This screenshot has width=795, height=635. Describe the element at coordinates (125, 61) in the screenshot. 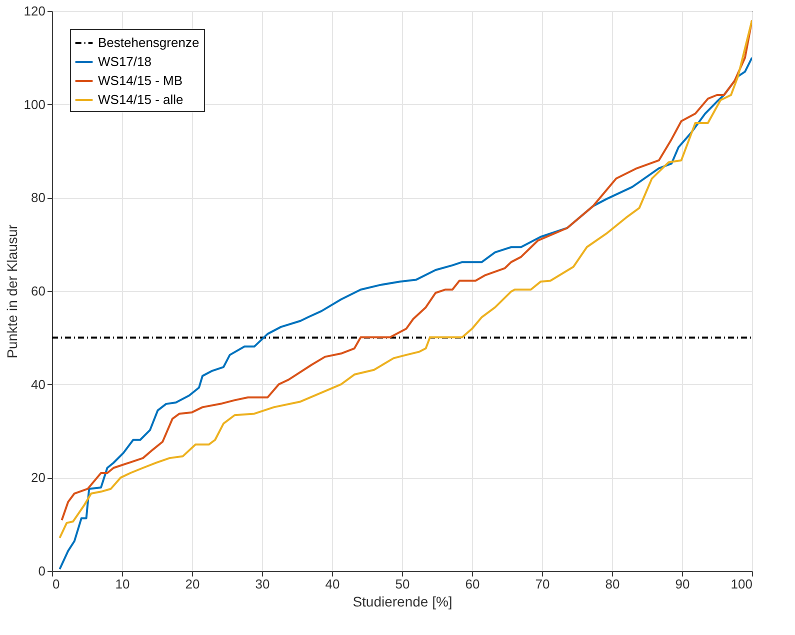

I see `legend-label: WS17/18` at that location.